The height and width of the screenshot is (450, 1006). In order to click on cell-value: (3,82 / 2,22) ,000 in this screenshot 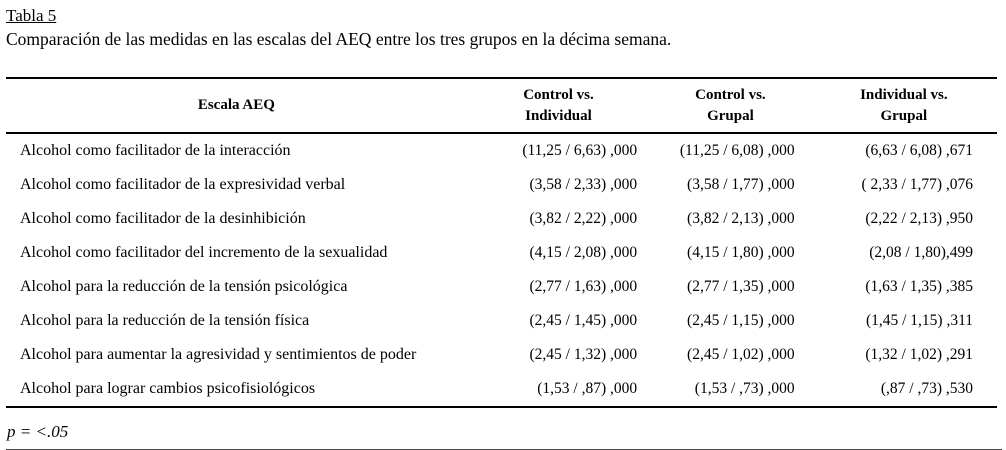, I will do `click(583, 219)`.